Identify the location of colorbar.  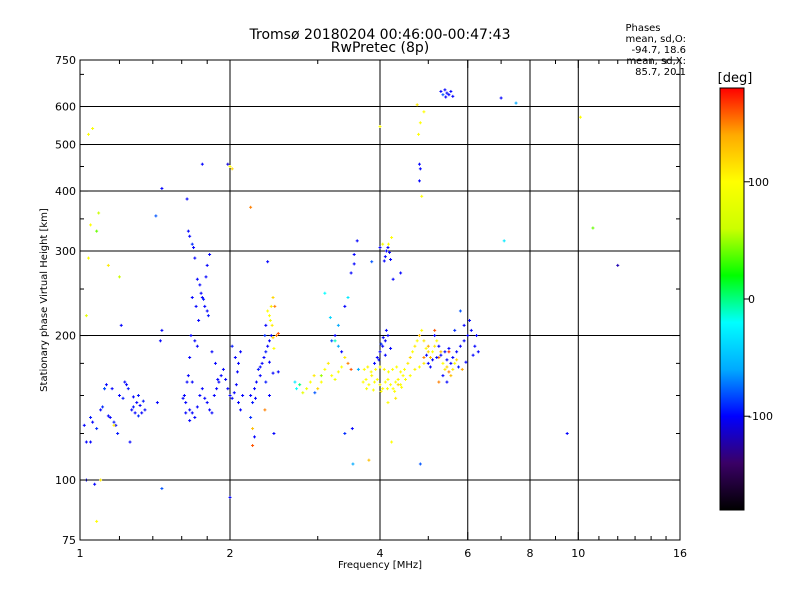
(732, 299).